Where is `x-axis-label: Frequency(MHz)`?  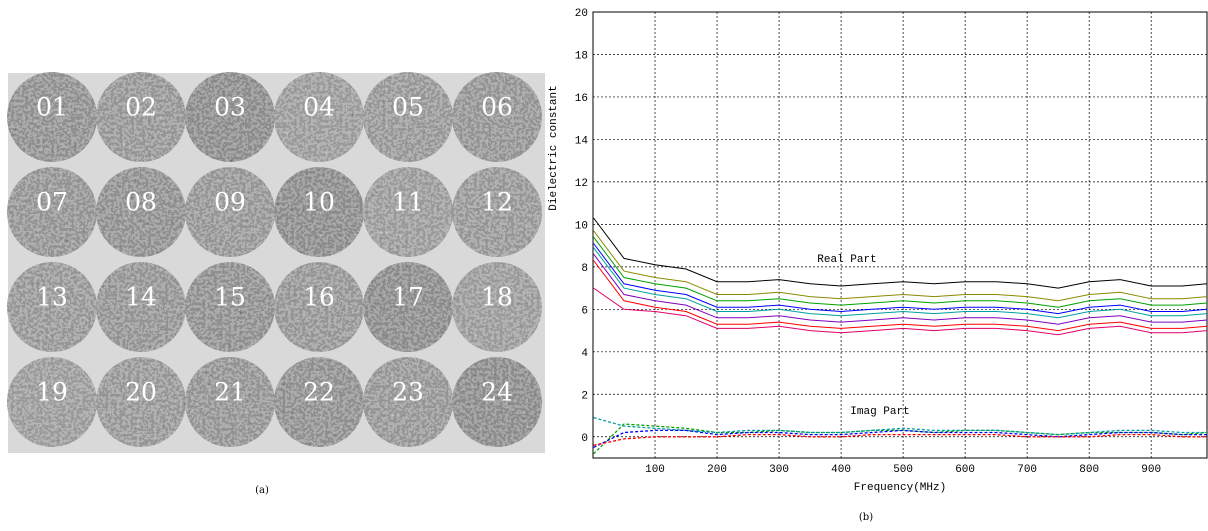
x-axis-label: Frequency(MHz) is located at coordinates (900, 488).